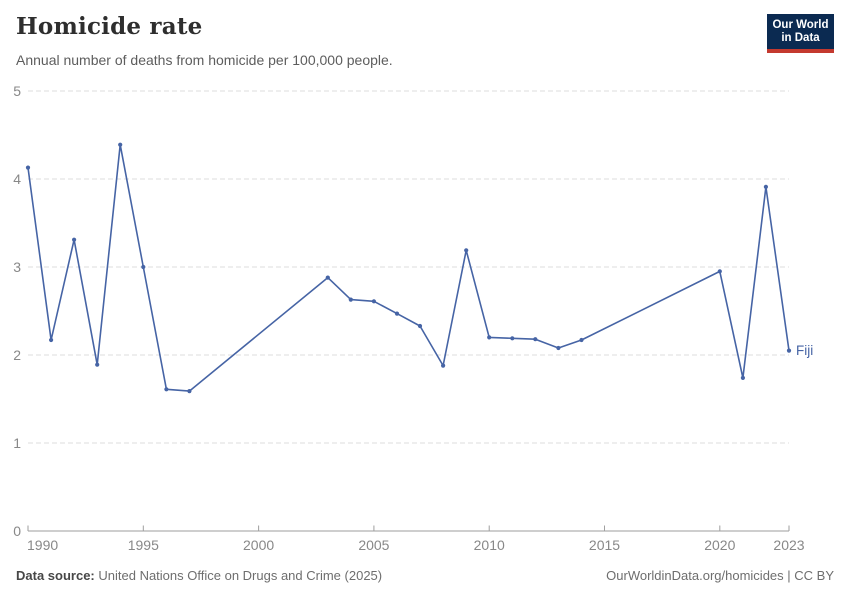  Describe the element at coordinates (189, 391) in the screenshot. I see `data-point-1997` at that location.